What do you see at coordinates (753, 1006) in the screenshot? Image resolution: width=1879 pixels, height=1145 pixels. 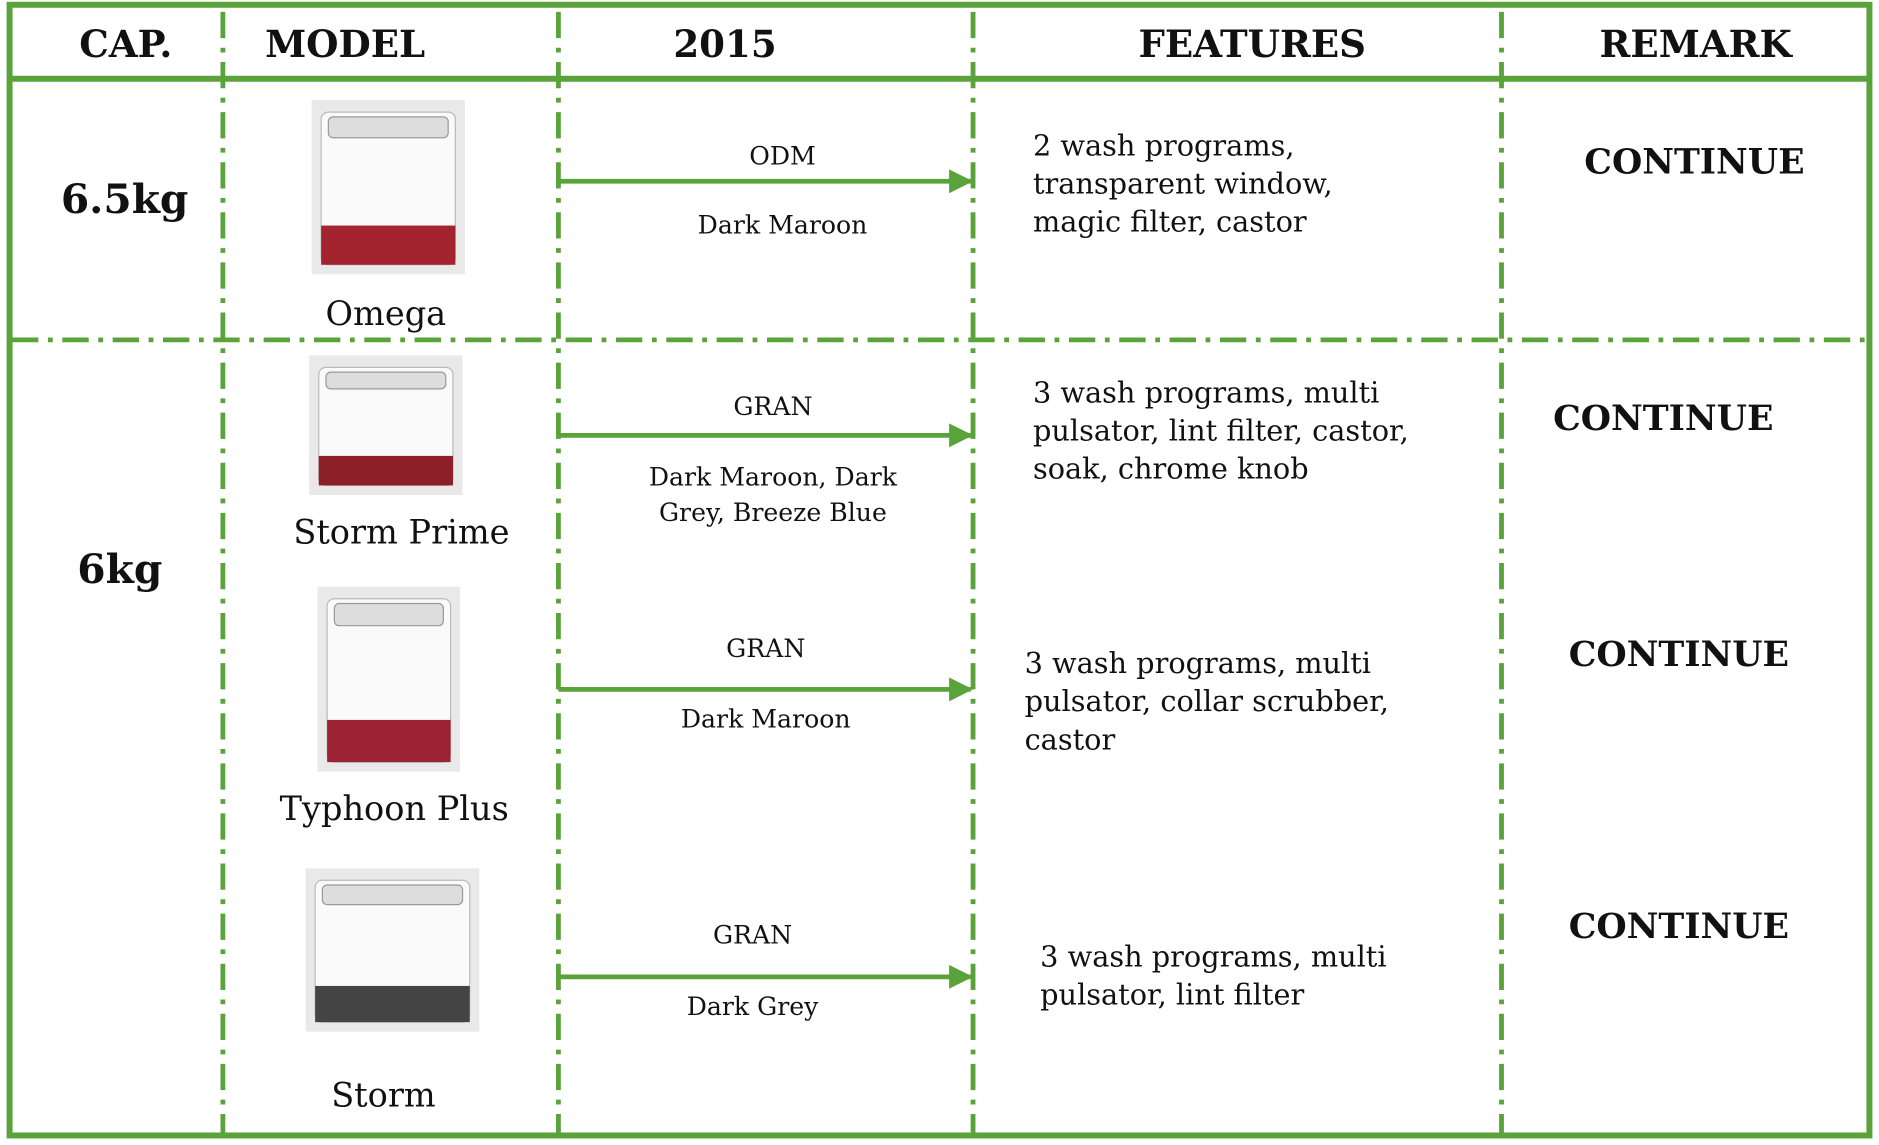 I see `color-option: Dark Grey` at bounding box center [753, 1006].